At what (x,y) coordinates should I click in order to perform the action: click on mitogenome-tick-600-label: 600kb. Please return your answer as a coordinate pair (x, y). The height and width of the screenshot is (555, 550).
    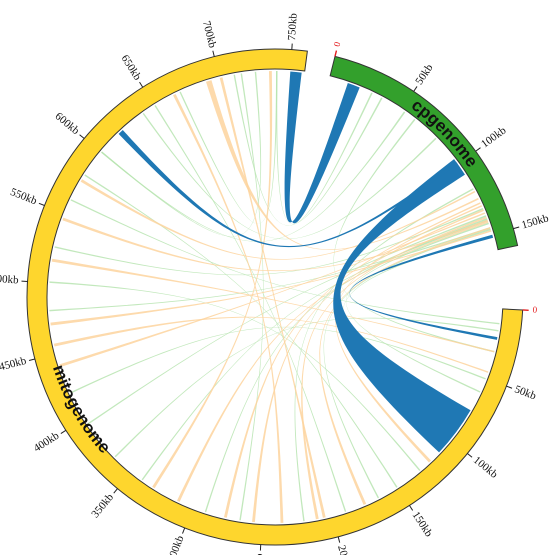
    Looking at the image, I should click on (67, 123).